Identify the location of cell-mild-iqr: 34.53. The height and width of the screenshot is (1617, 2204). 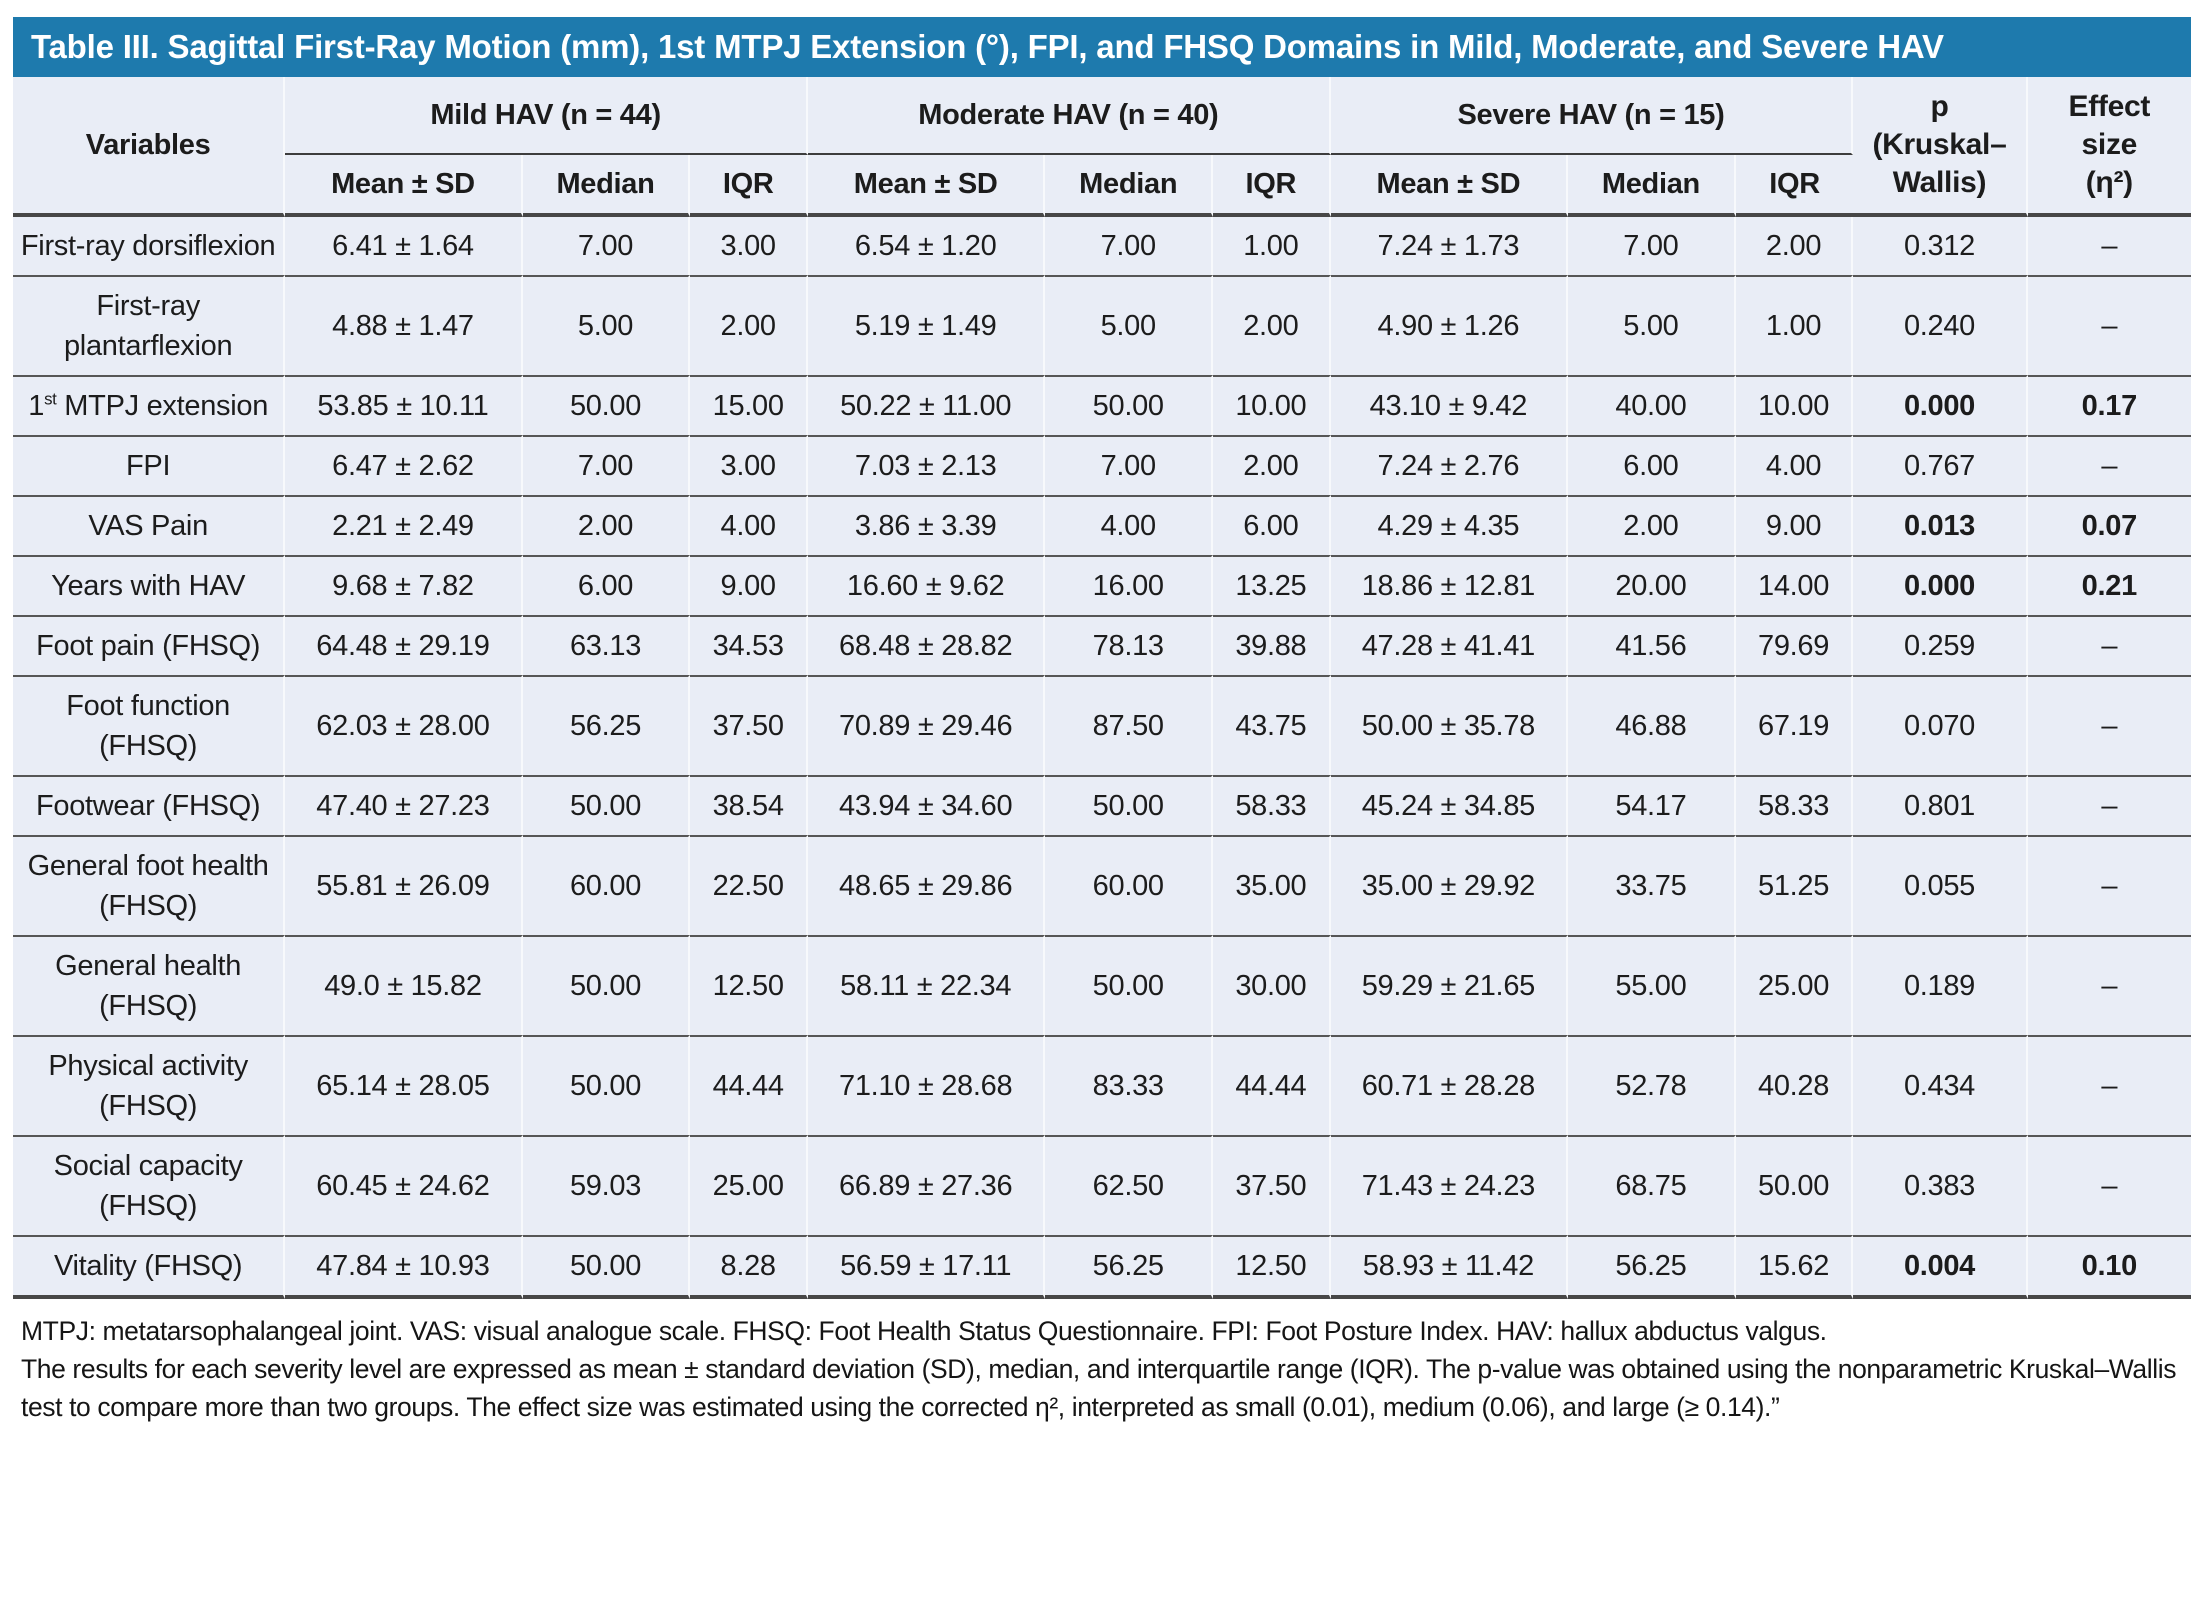
(749, 645).